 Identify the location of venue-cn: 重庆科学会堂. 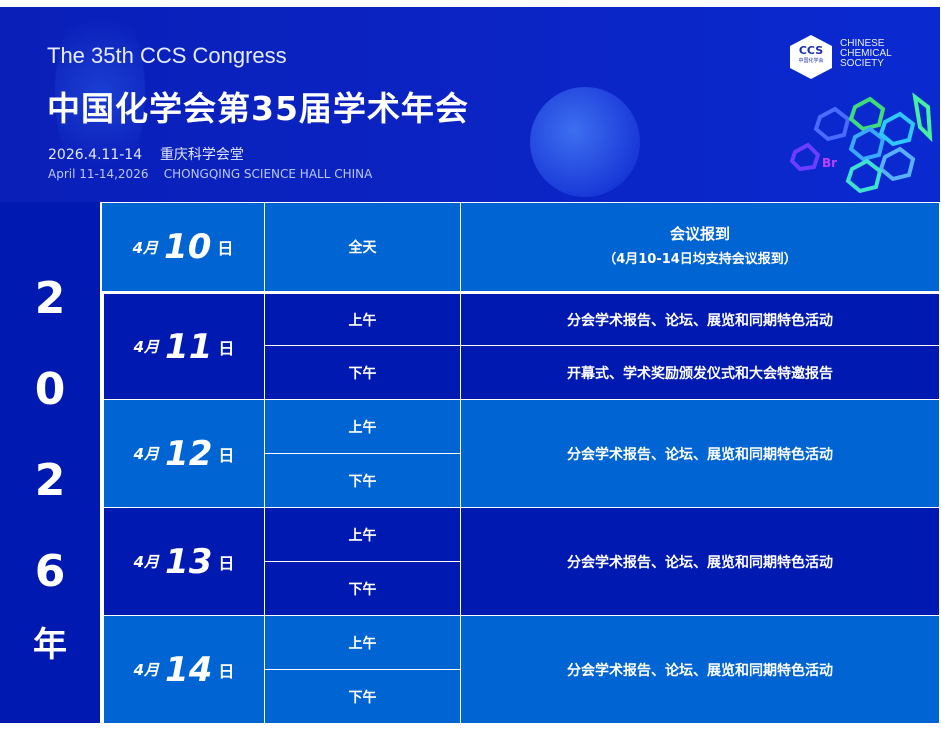
(201, 155).